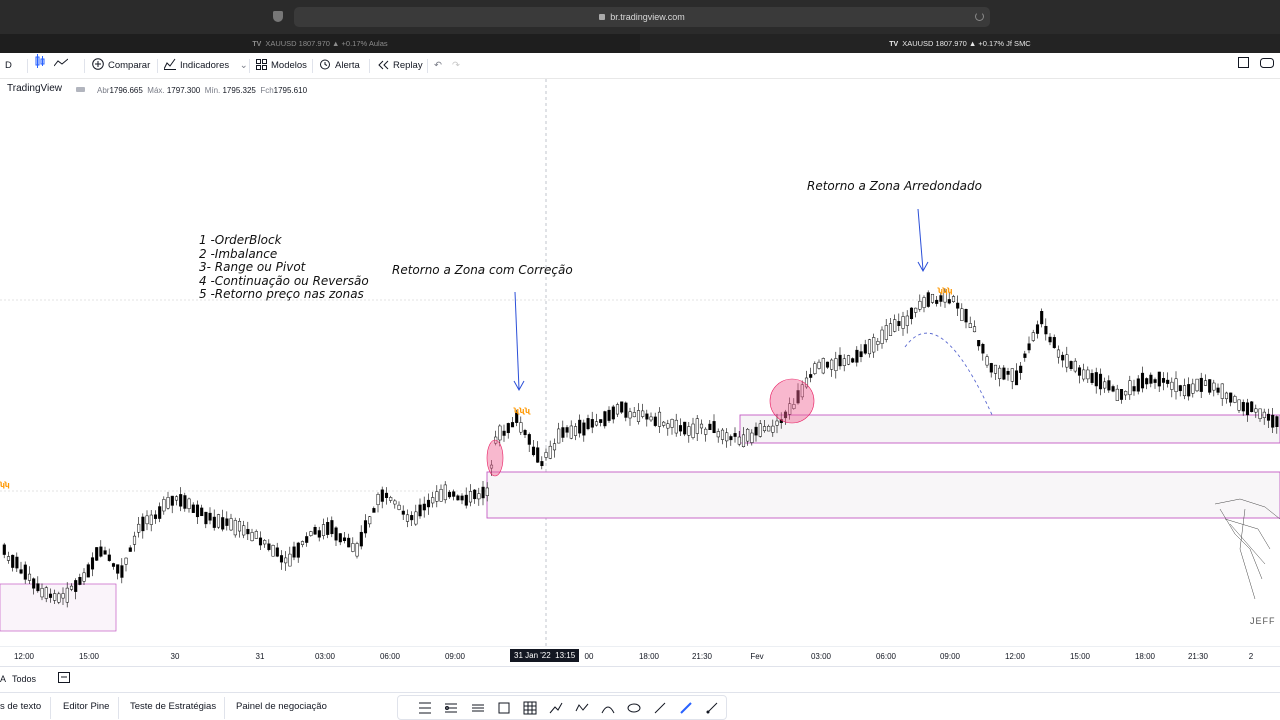 The width and height of the screenshot is (1280, 720). I want to click on goto-date-icon, so click(64, 678).